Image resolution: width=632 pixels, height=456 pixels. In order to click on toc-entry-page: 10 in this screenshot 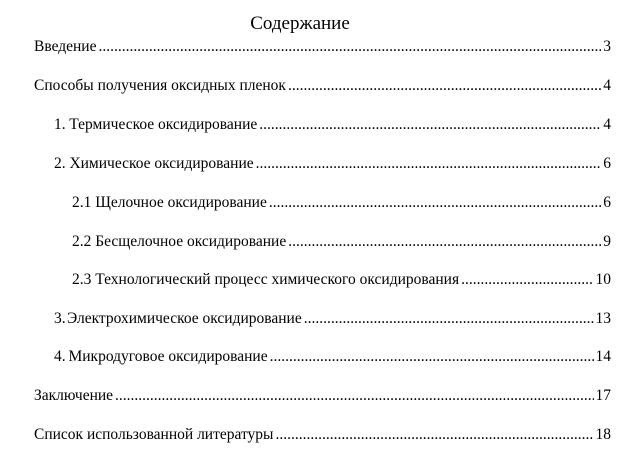, I will do `click(603, 279)`.